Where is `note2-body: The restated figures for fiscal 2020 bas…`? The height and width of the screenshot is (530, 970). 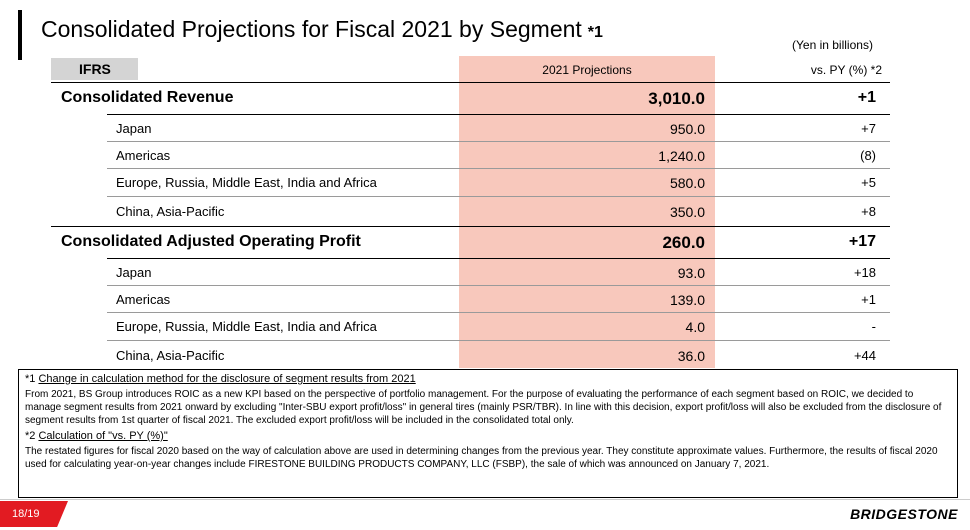 note2-body: The restated figures for fiscal 2020 bas… is located at coordinates (481, 458).